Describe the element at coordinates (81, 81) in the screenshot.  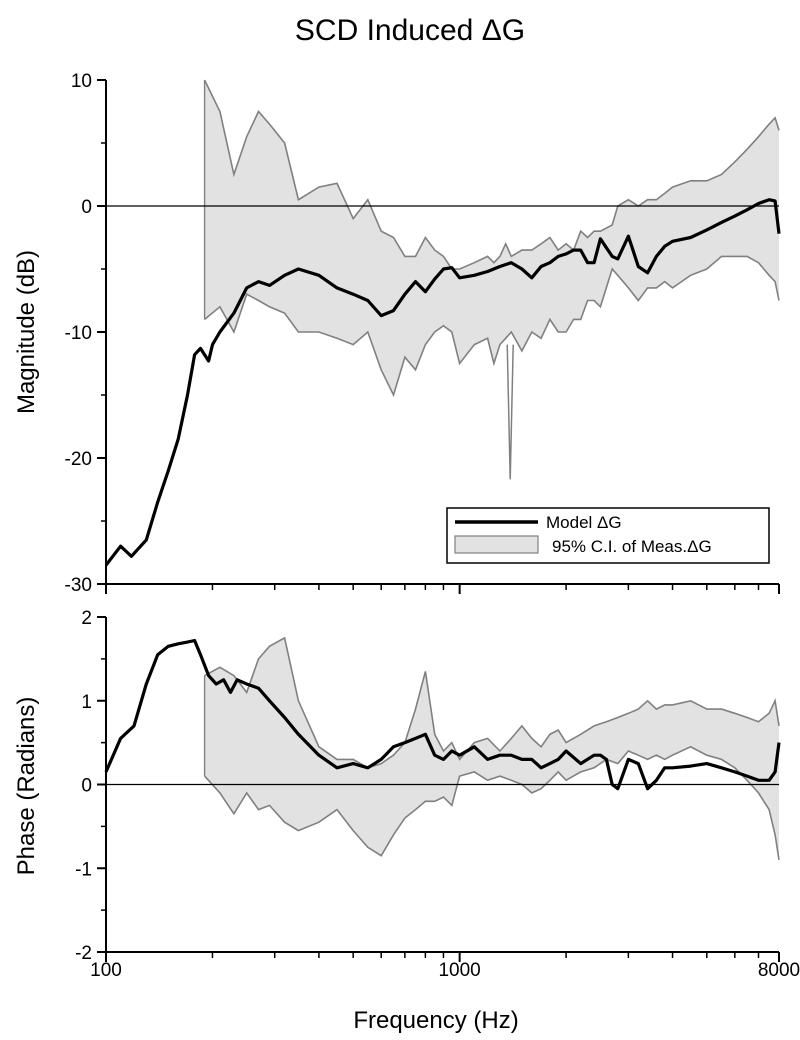
I see `magnitude-y-tick-label: 10` at that location.